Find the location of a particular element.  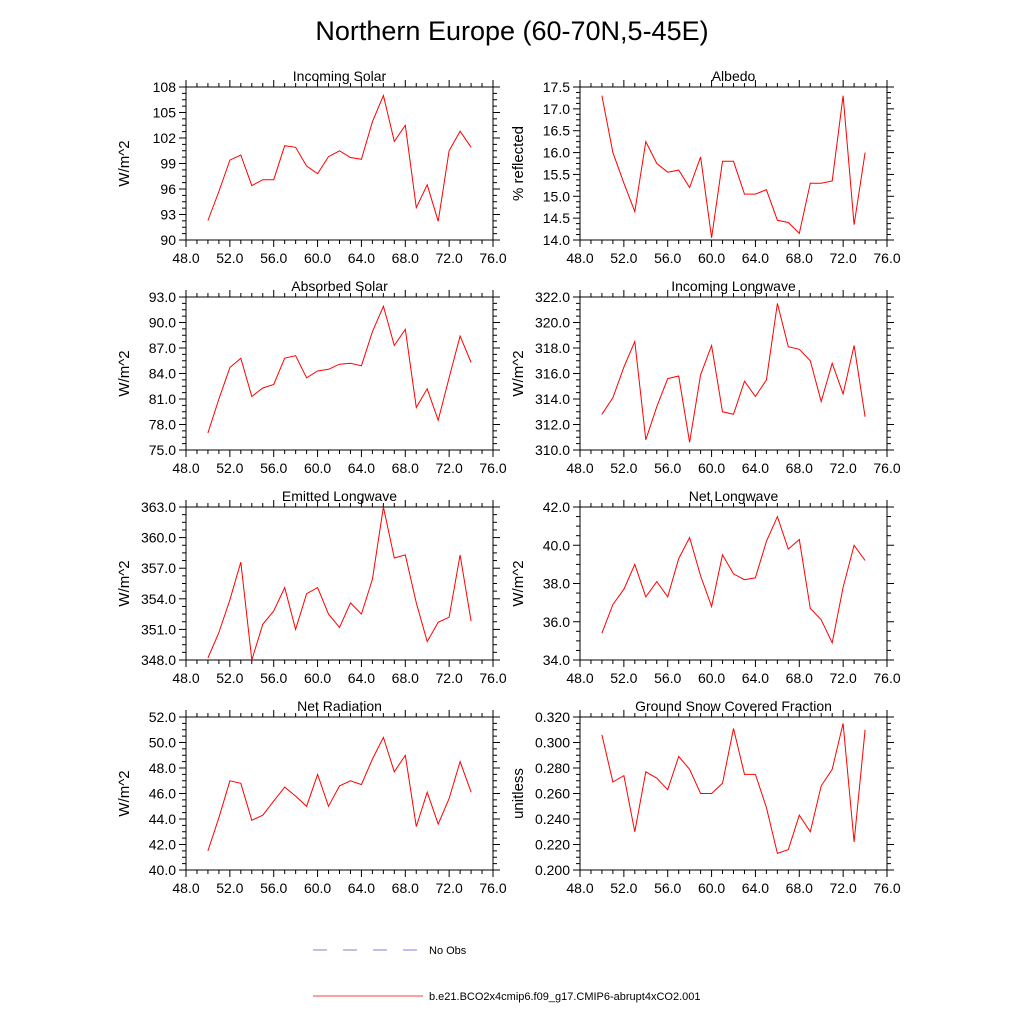

net-longwave-ytick-label: 38.0 is located at coordinates (556, 584).